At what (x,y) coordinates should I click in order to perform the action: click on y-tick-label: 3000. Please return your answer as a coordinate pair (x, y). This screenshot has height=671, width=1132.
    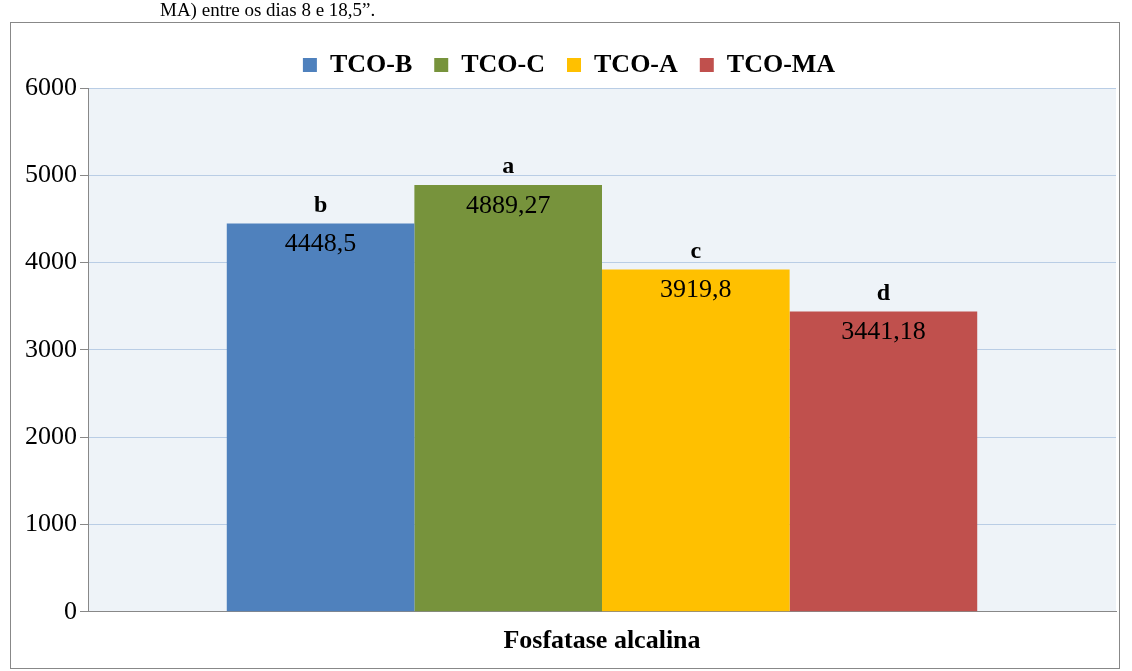
    Looking at the image, I should click on (51, 348).